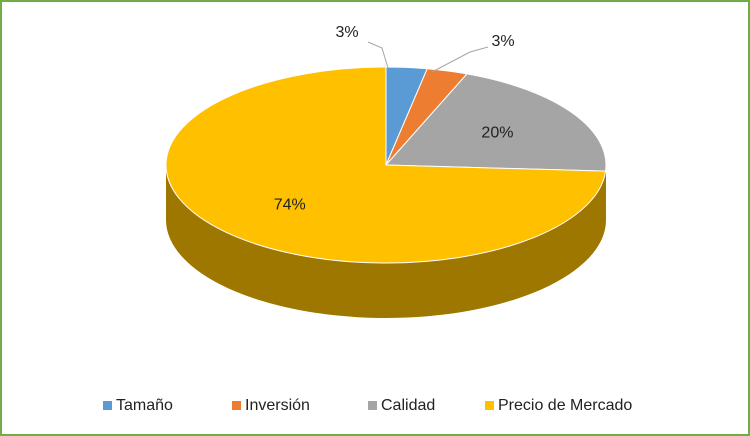 This screenshot has height=436, width=750. I want to click on legend: Tamaño Inversión Calidad Precio de Mercado, so click(367, 405).